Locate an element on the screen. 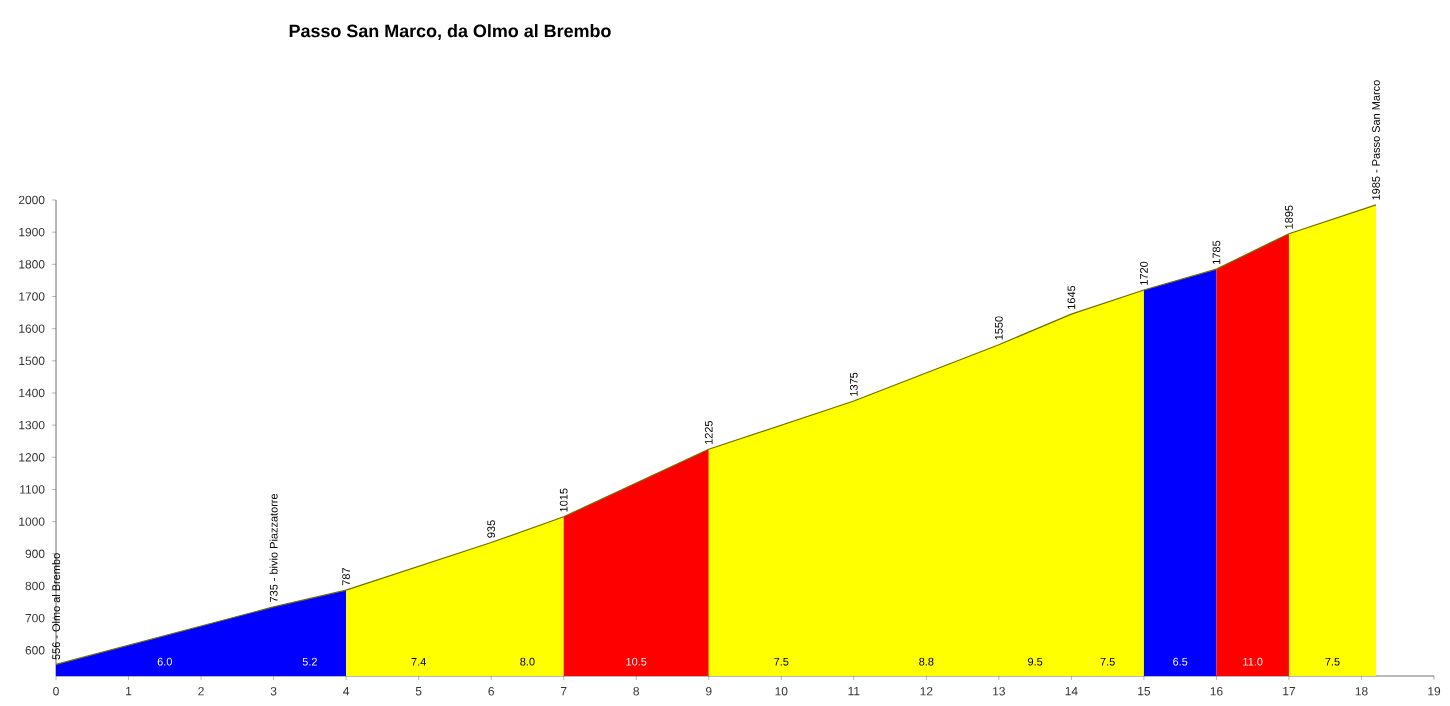  chart-title: Passo San Marco, da Olmo al Brembo is located at coordinates (450, 32).